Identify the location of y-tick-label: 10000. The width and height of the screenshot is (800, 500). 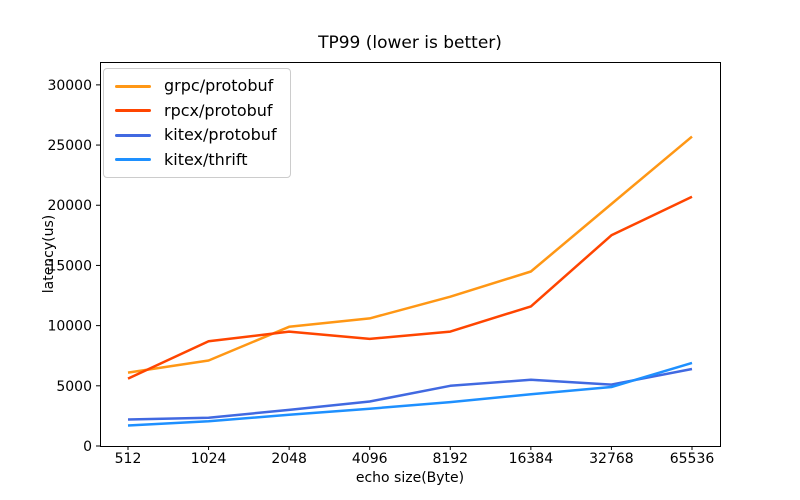
(69, 327).